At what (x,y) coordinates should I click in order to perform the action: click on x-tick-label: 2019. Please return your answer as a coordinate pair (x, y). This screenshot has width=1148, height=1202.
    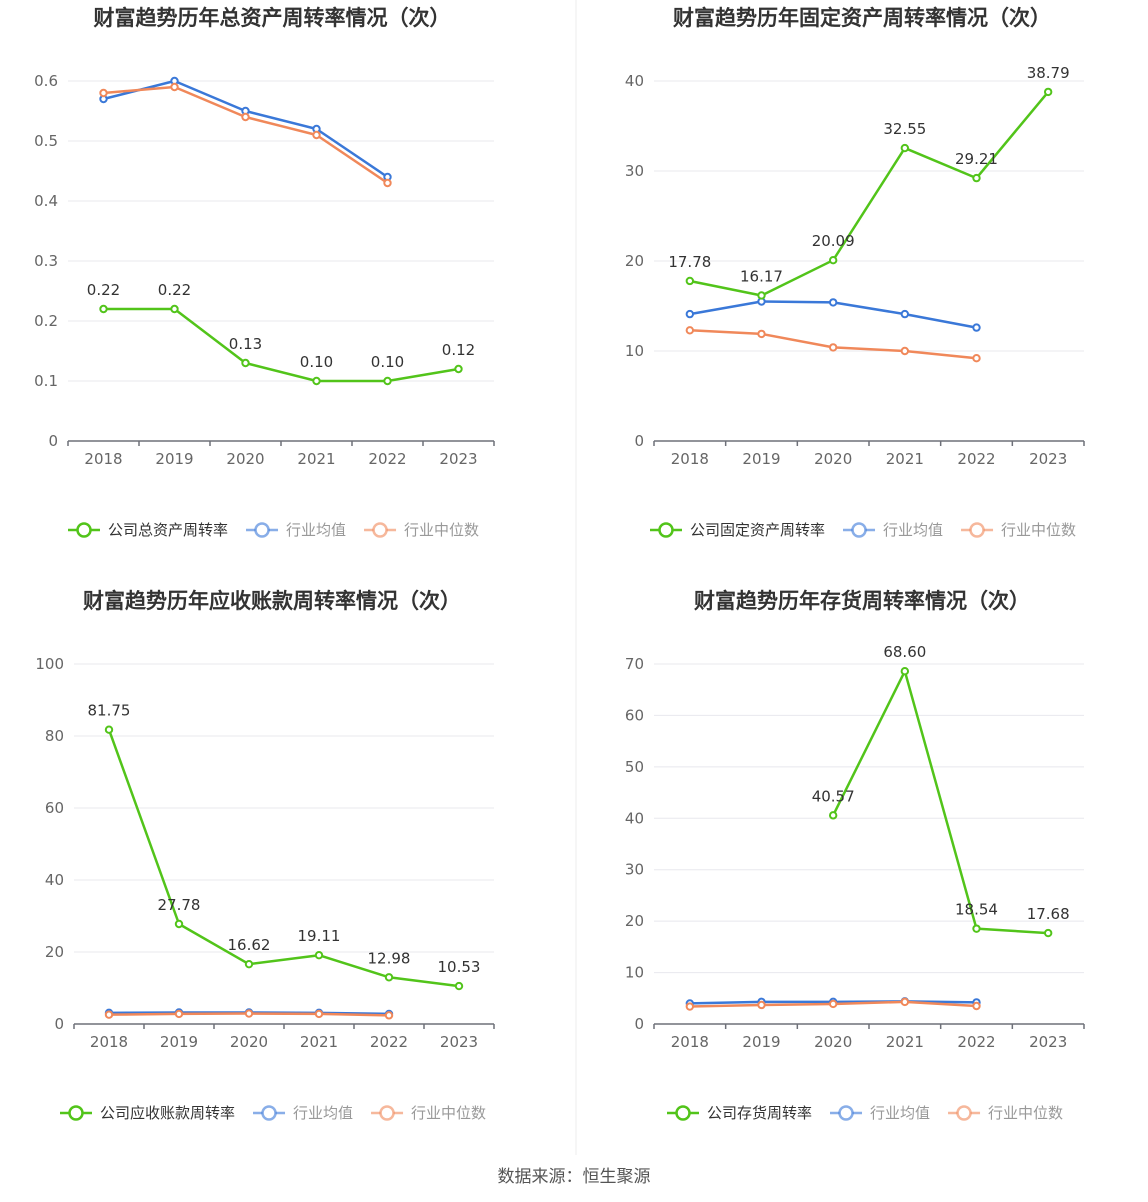
    Looking at the image, I should click on (174, 459).